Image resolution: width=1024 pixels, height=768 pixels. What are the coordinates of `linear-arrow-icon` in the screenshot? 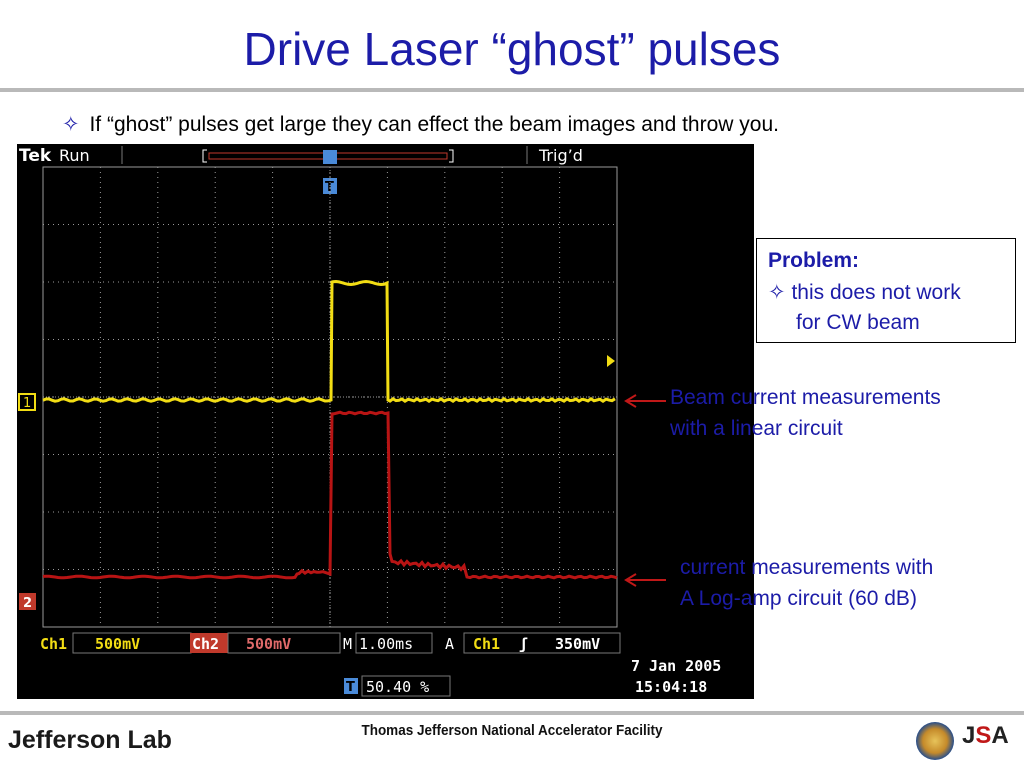 It's located at (645, 401).